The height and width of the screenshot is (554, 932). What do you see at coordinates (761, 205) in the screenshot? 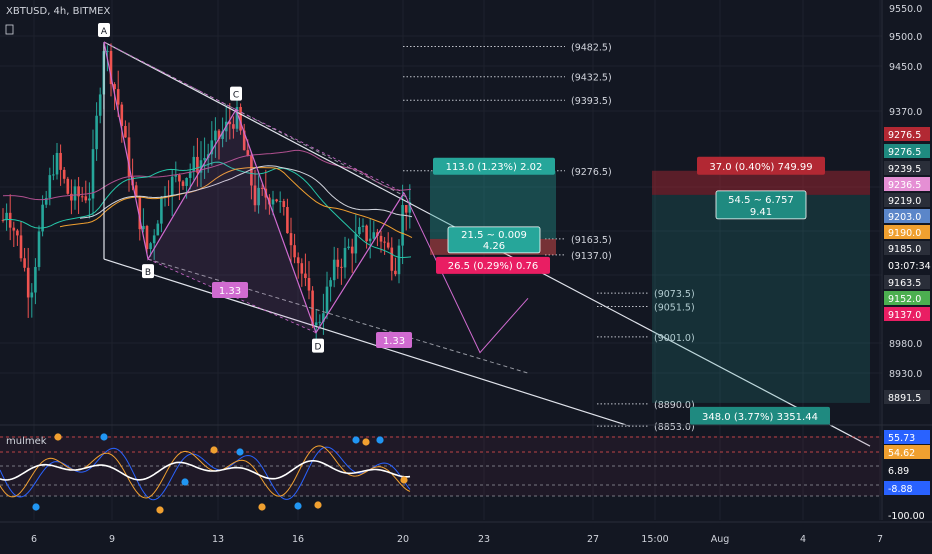
I see `short-mid-badge` at bounding box center [761, 205].